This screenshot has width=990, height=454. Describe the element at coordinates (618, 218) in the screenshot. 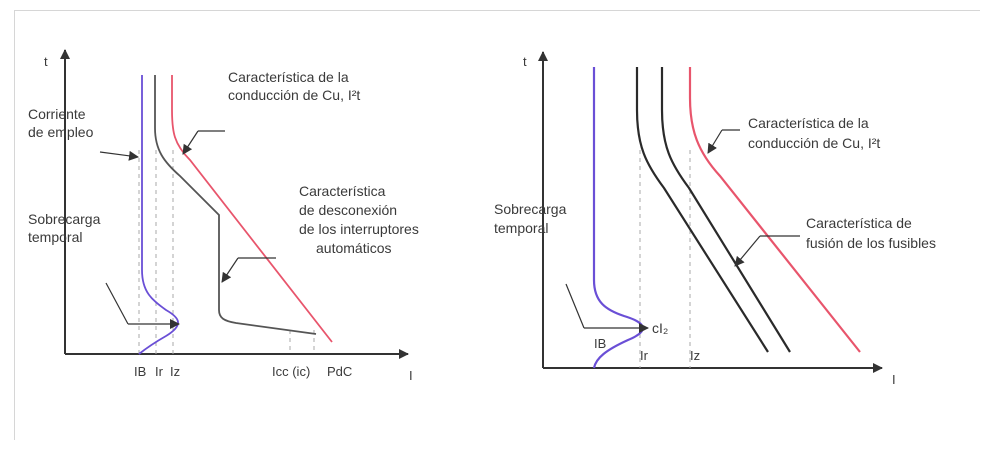

I see `right-ib-curve` at that location.